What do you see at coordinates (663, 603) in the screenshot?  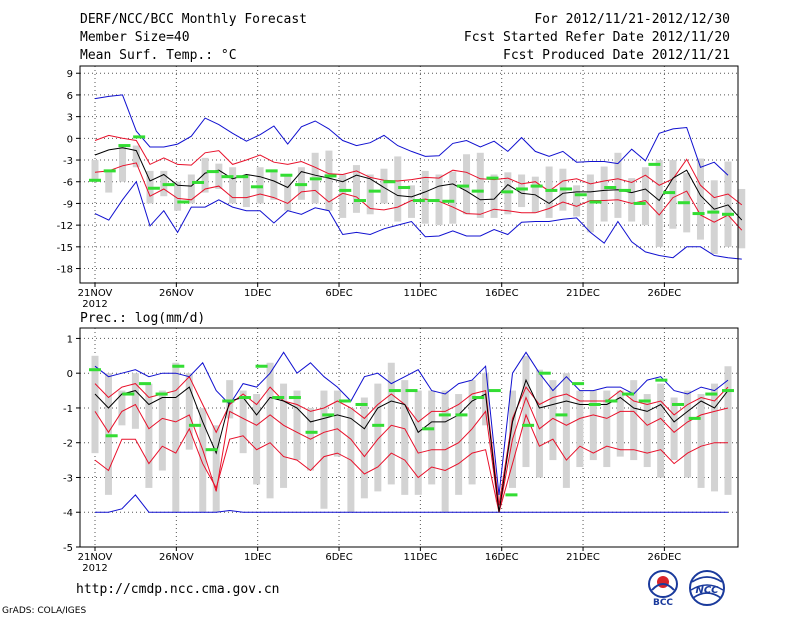 I see `bcc-logo-text: BCC` at bounding box center [663, 603].